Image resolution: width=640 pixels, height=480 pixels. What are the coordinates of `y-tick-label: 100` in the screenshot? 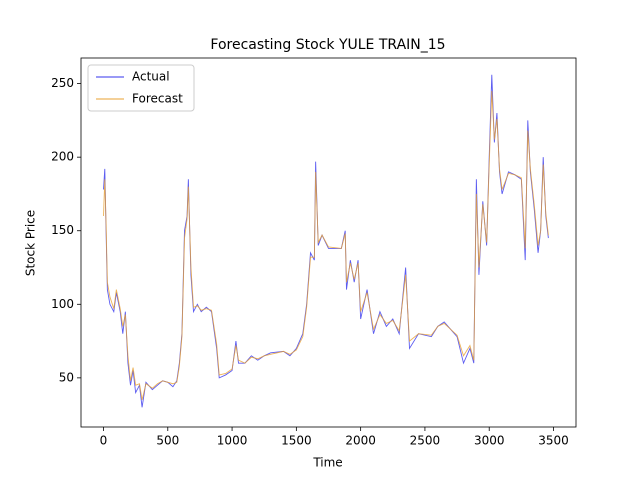 It's located at (62, 304).